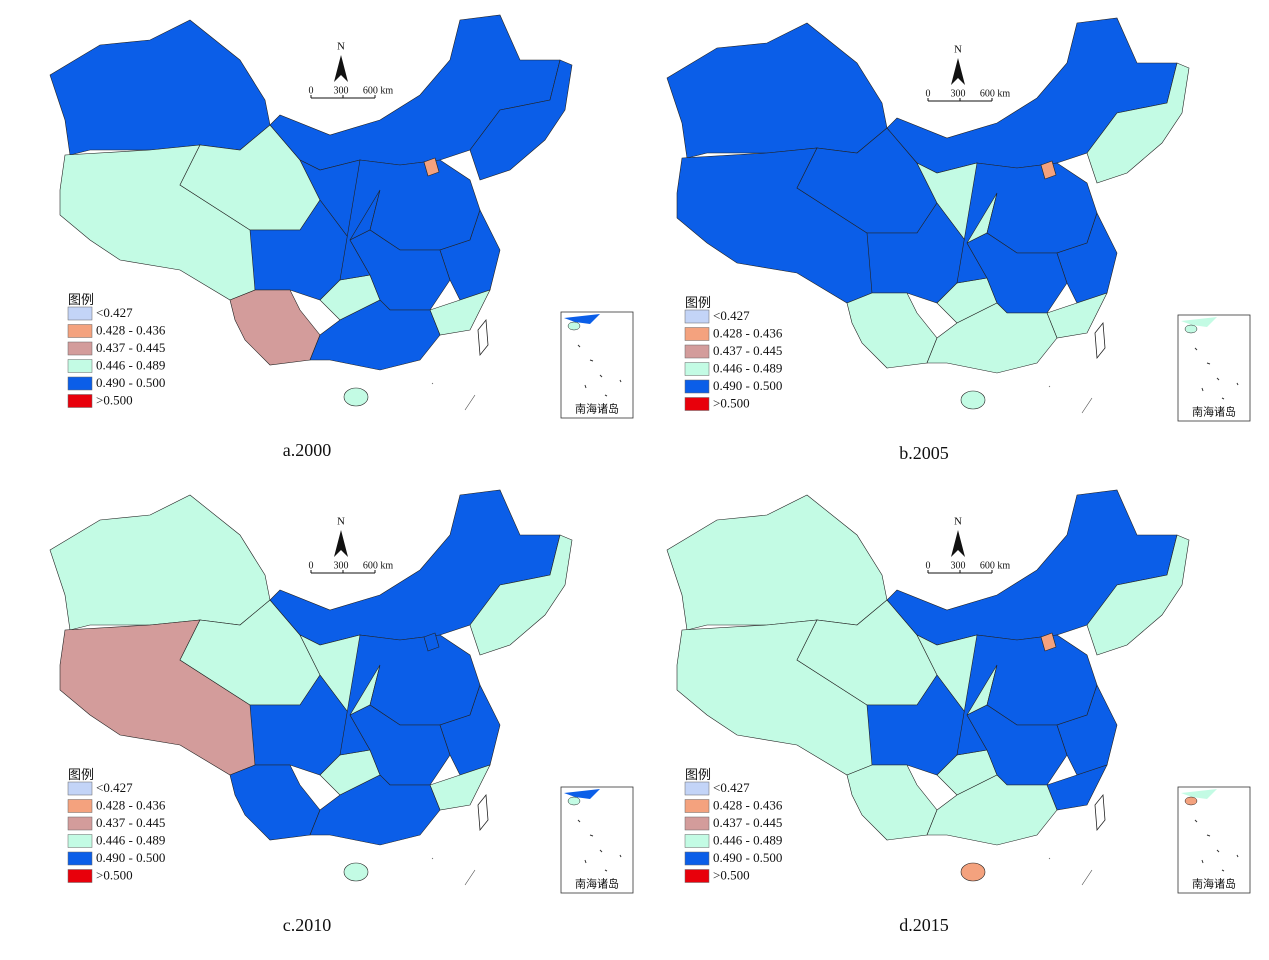 The height and width of the screenshot is (960, 1269). Describe the element at coordinates (307, 450) in the screenshot. I see `panel-caption: a.2000` at that location.